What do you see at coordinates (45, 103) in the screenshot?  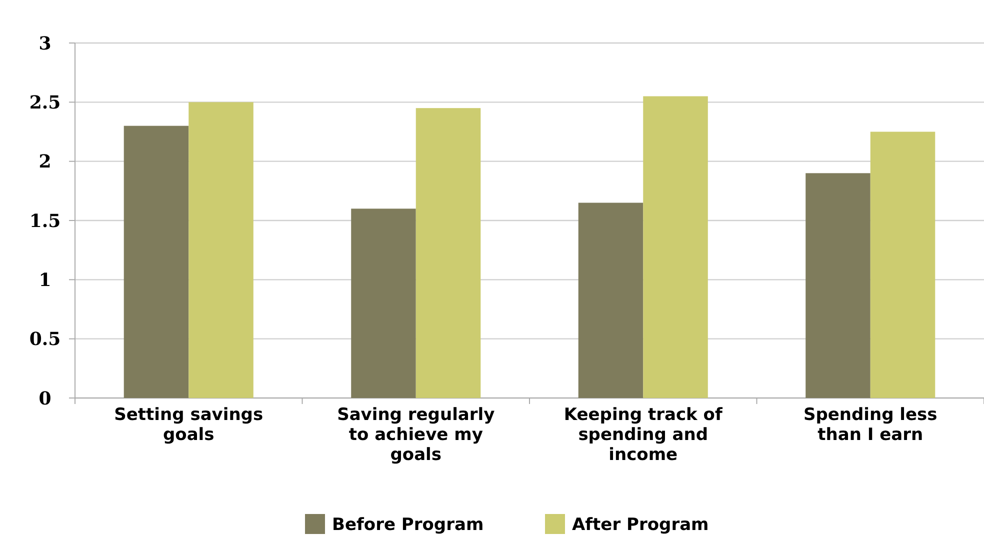 I see `y-tick-label: 2.5` at bounding box center [45, 103].